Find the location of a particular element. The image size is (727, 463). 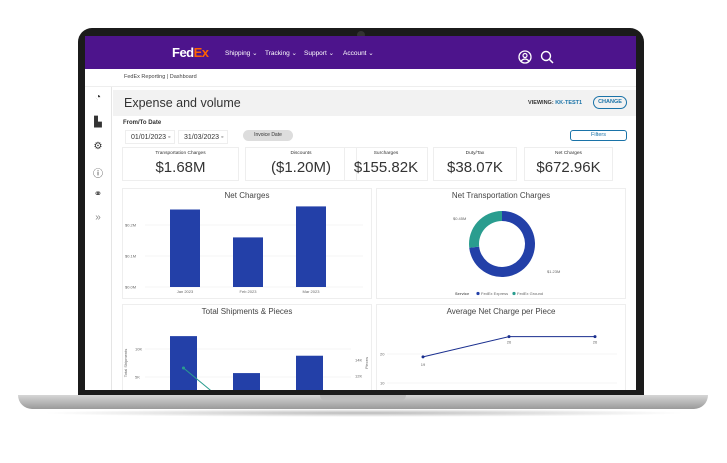

legend-label: FedEx Express is located at coordinates (494, 293).